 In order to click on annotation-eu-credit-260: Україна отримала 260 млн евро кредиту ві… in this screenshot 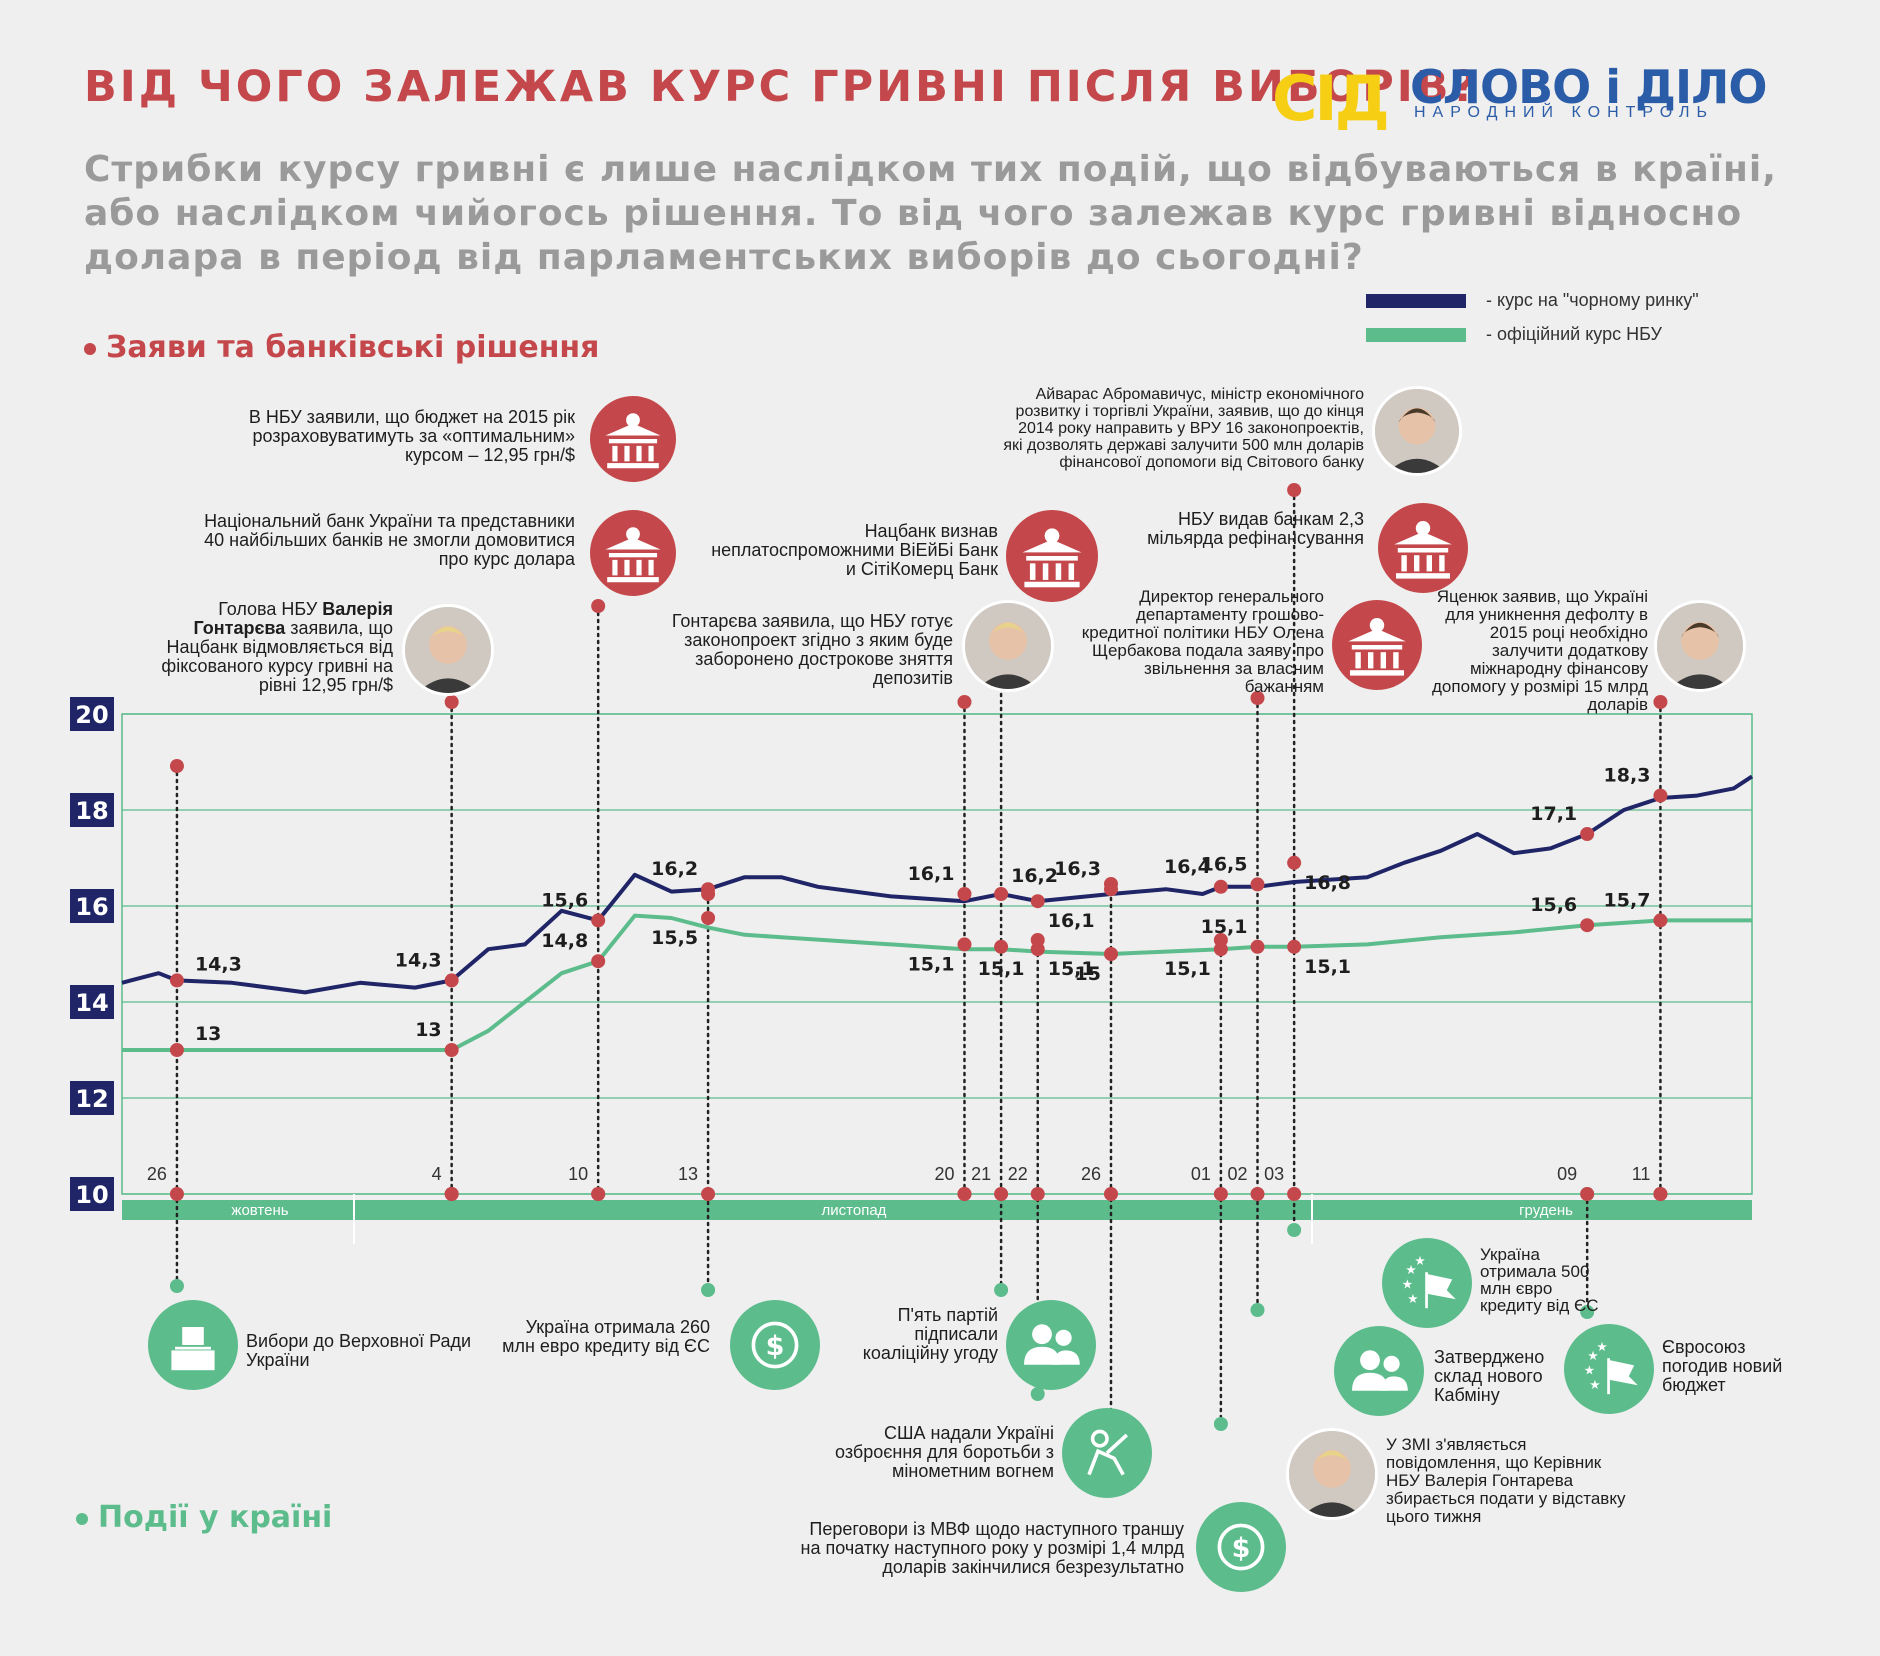, I will do `click(606, 1336)`.